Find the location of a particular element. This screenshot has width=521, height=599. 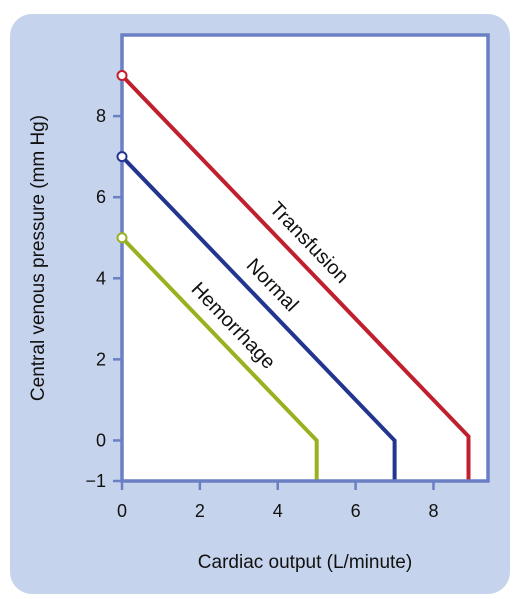

y-tick-label-4: 4 is located at coordinates (101, 278).